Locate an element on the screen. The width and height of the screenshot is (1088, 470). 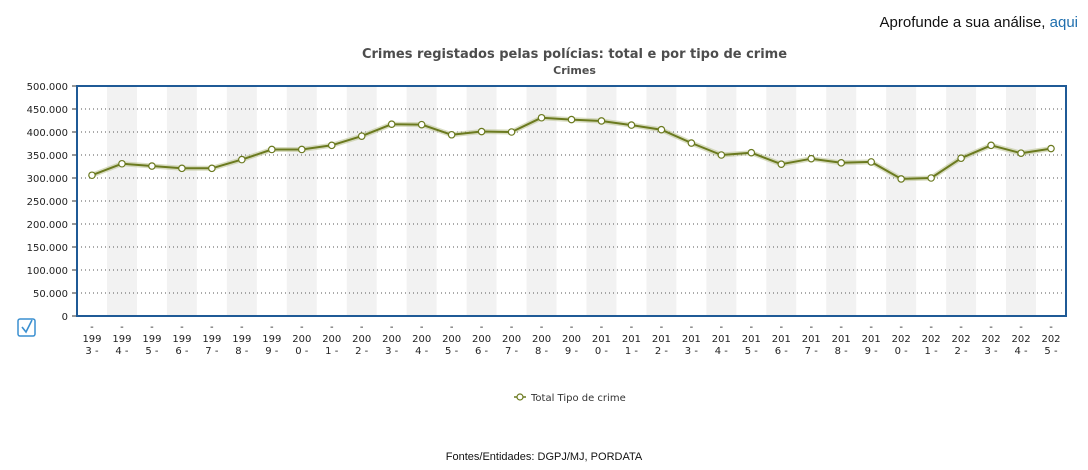
deep-analysis-link: aqui is located at coordinates (1063, 22).